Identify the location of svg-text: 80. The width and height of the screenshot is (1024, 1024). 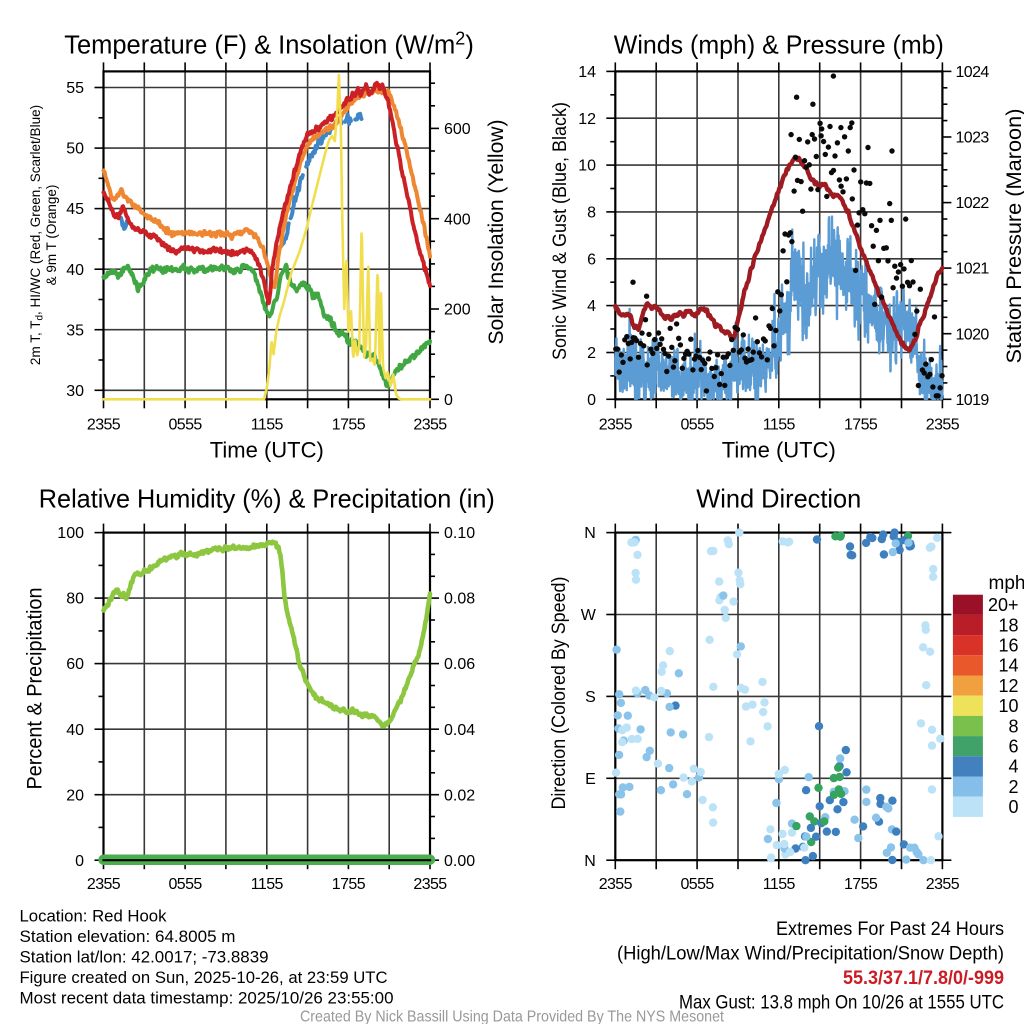
(75, 599).